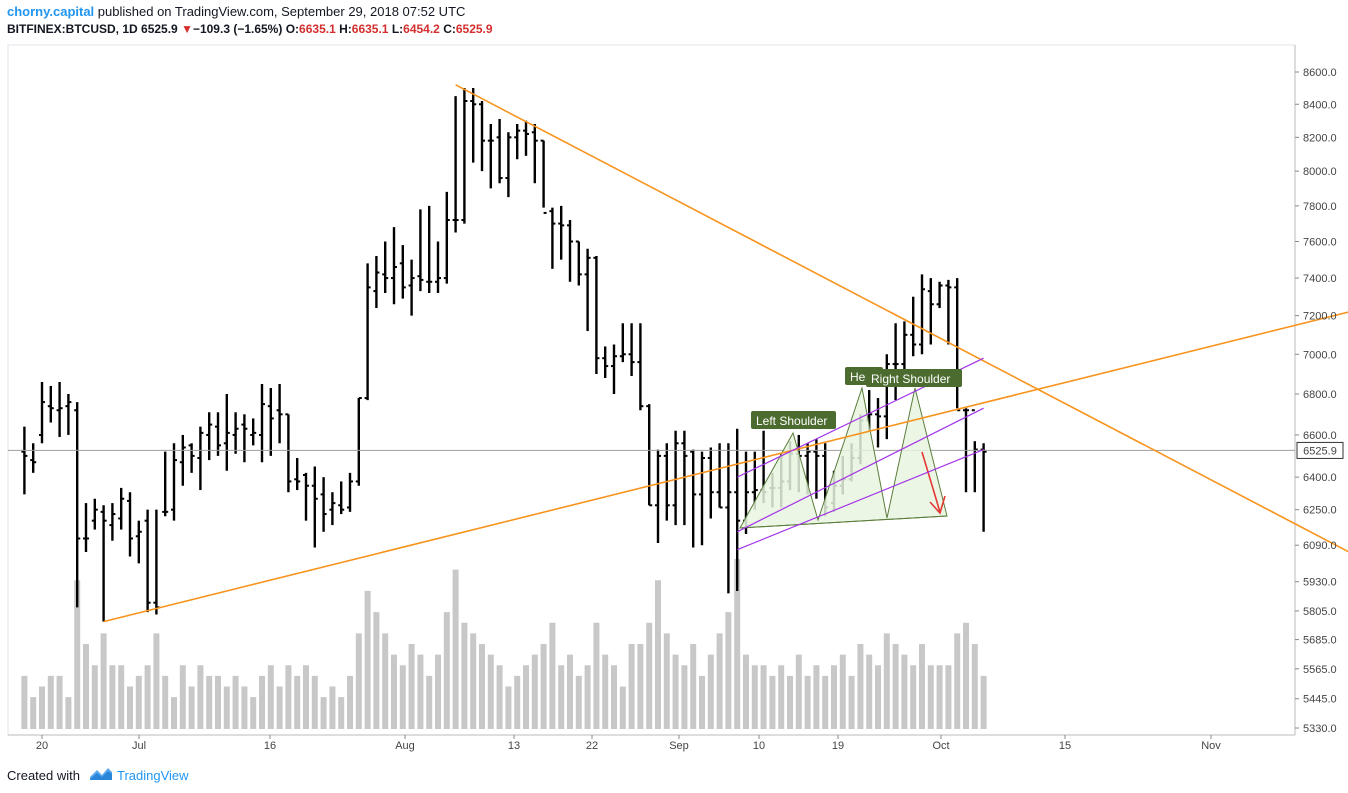 The image size is (1348, 793). What do you see at coordinates (931, 482) in the screenshot?
I see `down-arrow-line` at bounding box center [931, 482].